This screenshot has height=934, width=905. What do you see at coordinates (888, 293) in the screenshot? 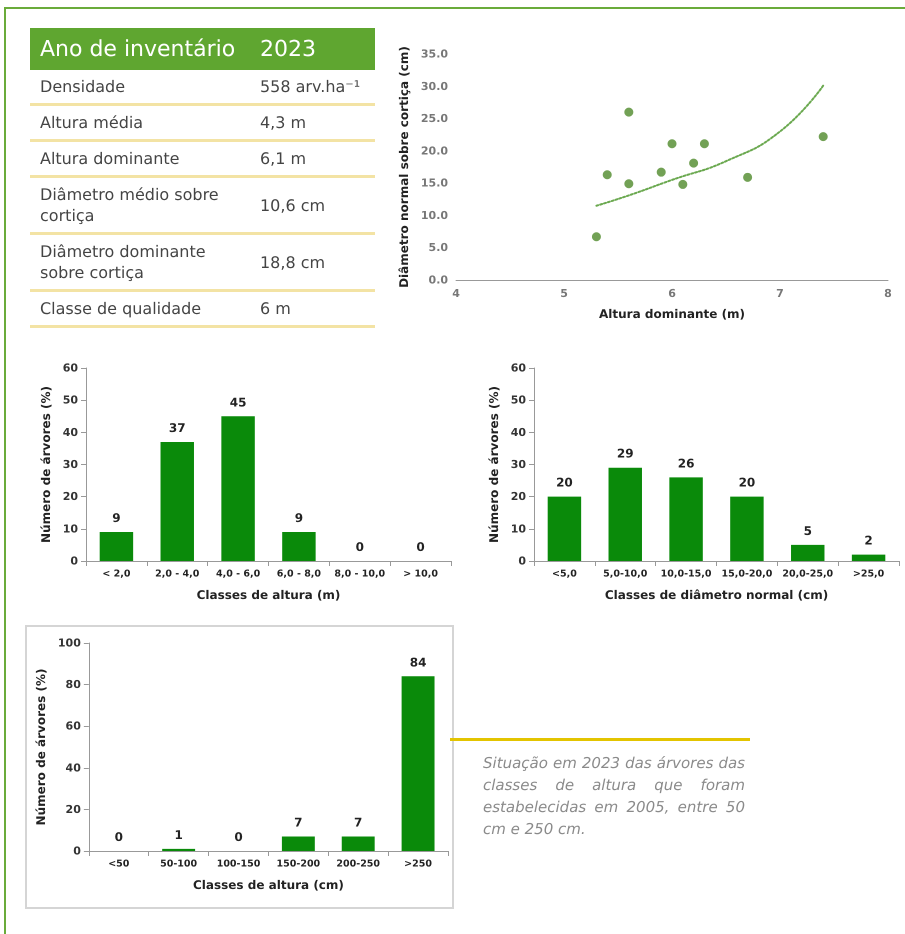
I see `x-tick-label: 8` at bounding box center [888, 293].